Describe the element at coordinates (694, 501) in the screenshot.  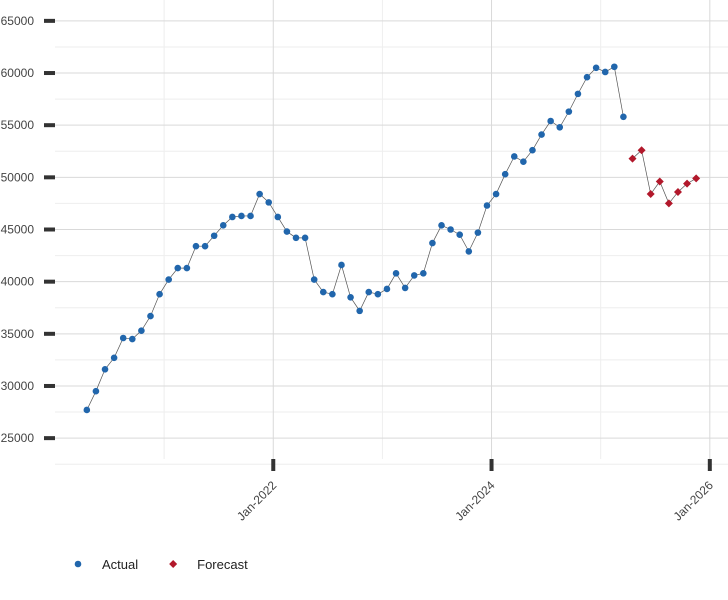
I see `x-tick-label: Jan-2026` at that location.